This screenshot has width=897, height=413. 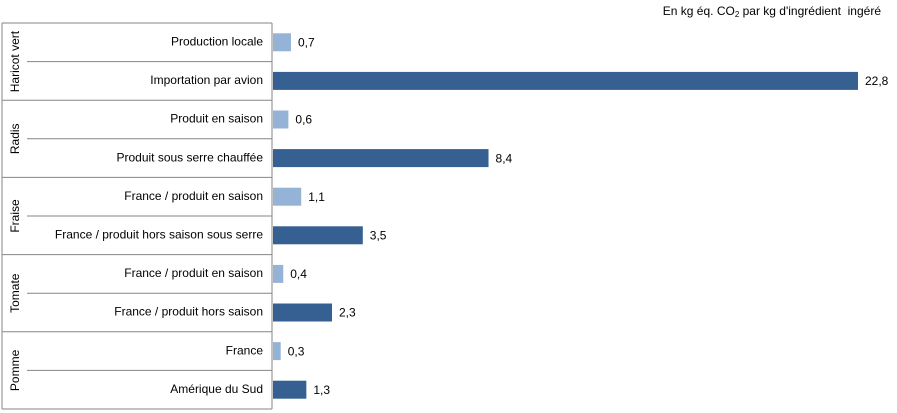 I want to click on data-label: 1,3, so click(x=321, y=390).